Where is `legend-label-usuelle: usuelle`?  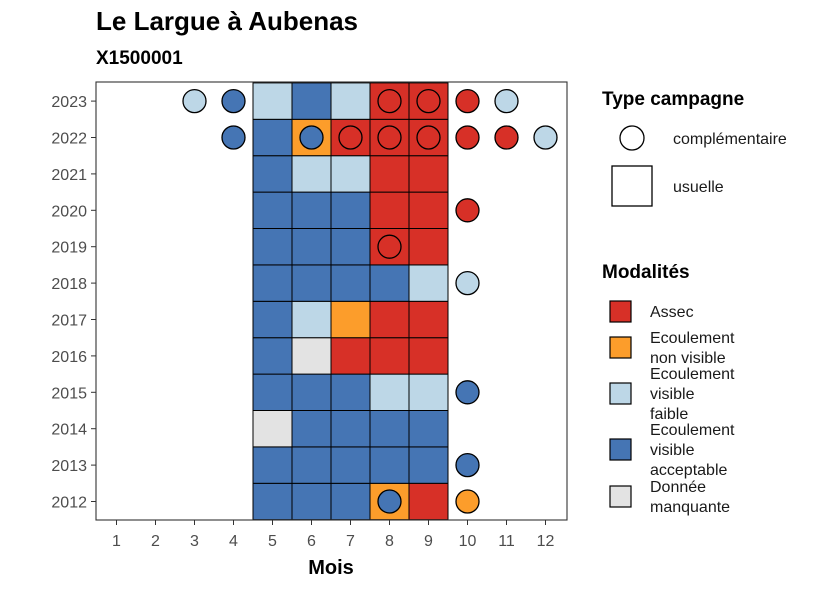
legend-label-usuelle: usuelle is located at coordinates (698, 187).